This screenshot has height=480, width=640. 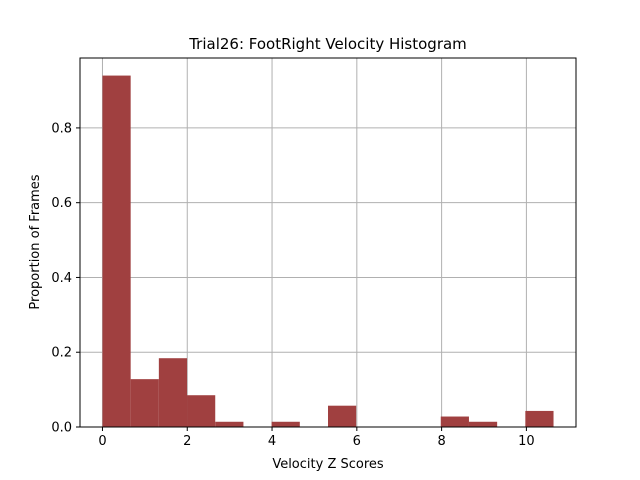 What do you see at coordinates (272, 441) in the screenshot?
I see `x-tick-label: 4` at bounding box center [272, 441].